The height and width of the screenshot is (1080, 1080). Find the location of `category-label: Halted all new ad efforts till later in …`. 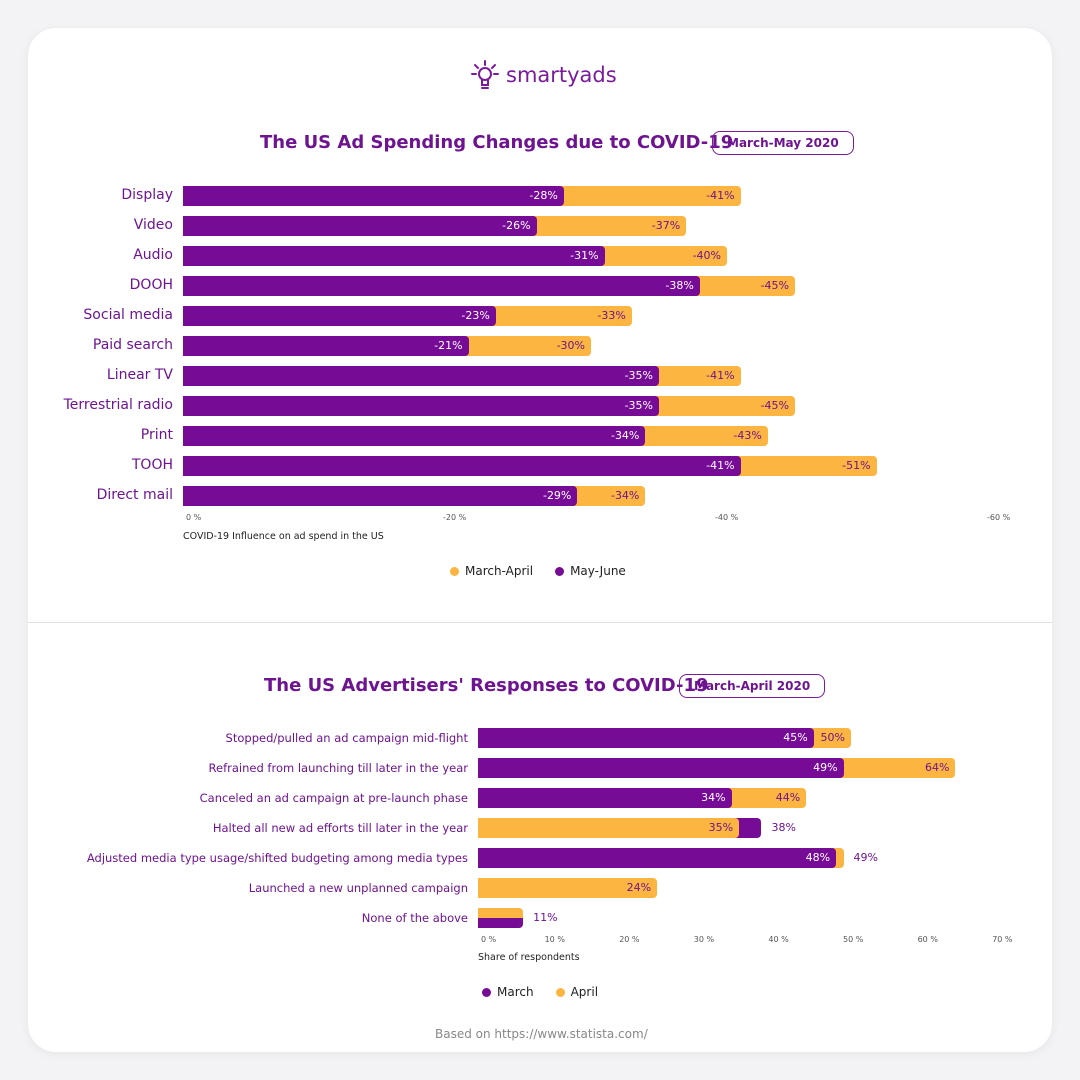

category-label: Halted all new ad efforts till later in … is located at coordinates (340, 828).